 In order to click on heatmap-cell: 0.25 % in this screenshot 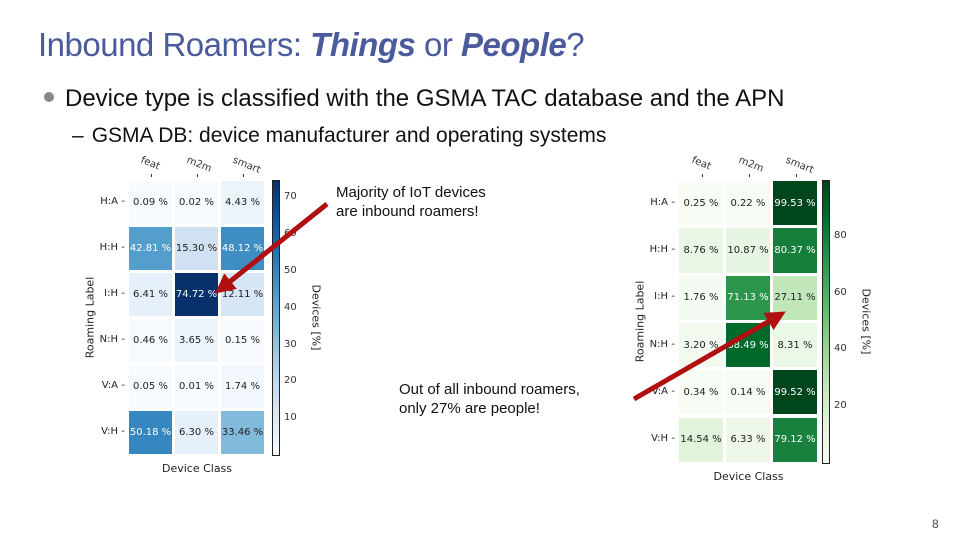, I will do `click(701, 203)`.